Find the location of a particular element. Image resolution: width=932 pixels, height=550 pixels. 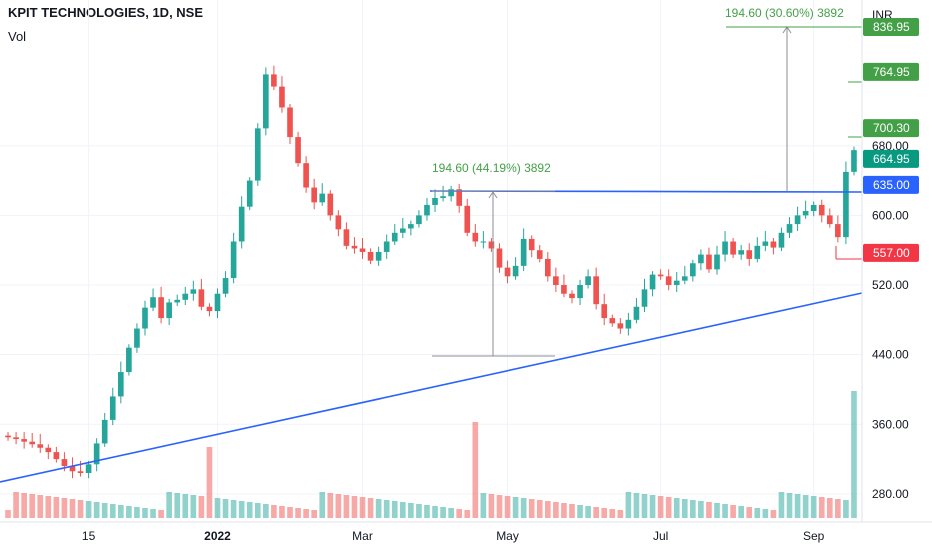

price-tag-label: 764.95 is located at coordinates (891, 72).